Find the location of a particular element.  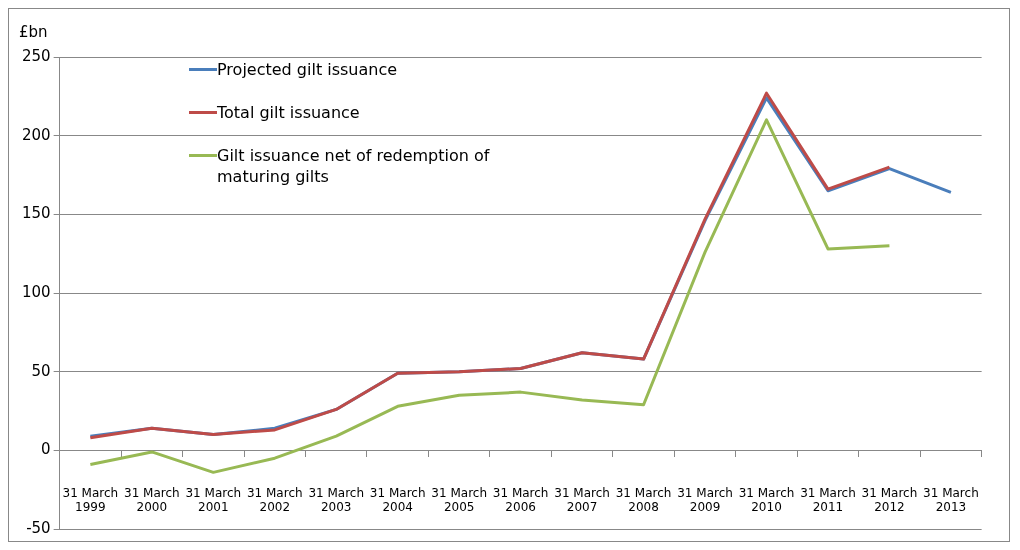

x-tick-label: 31 March 2002 is located at coordinates (274, 500).